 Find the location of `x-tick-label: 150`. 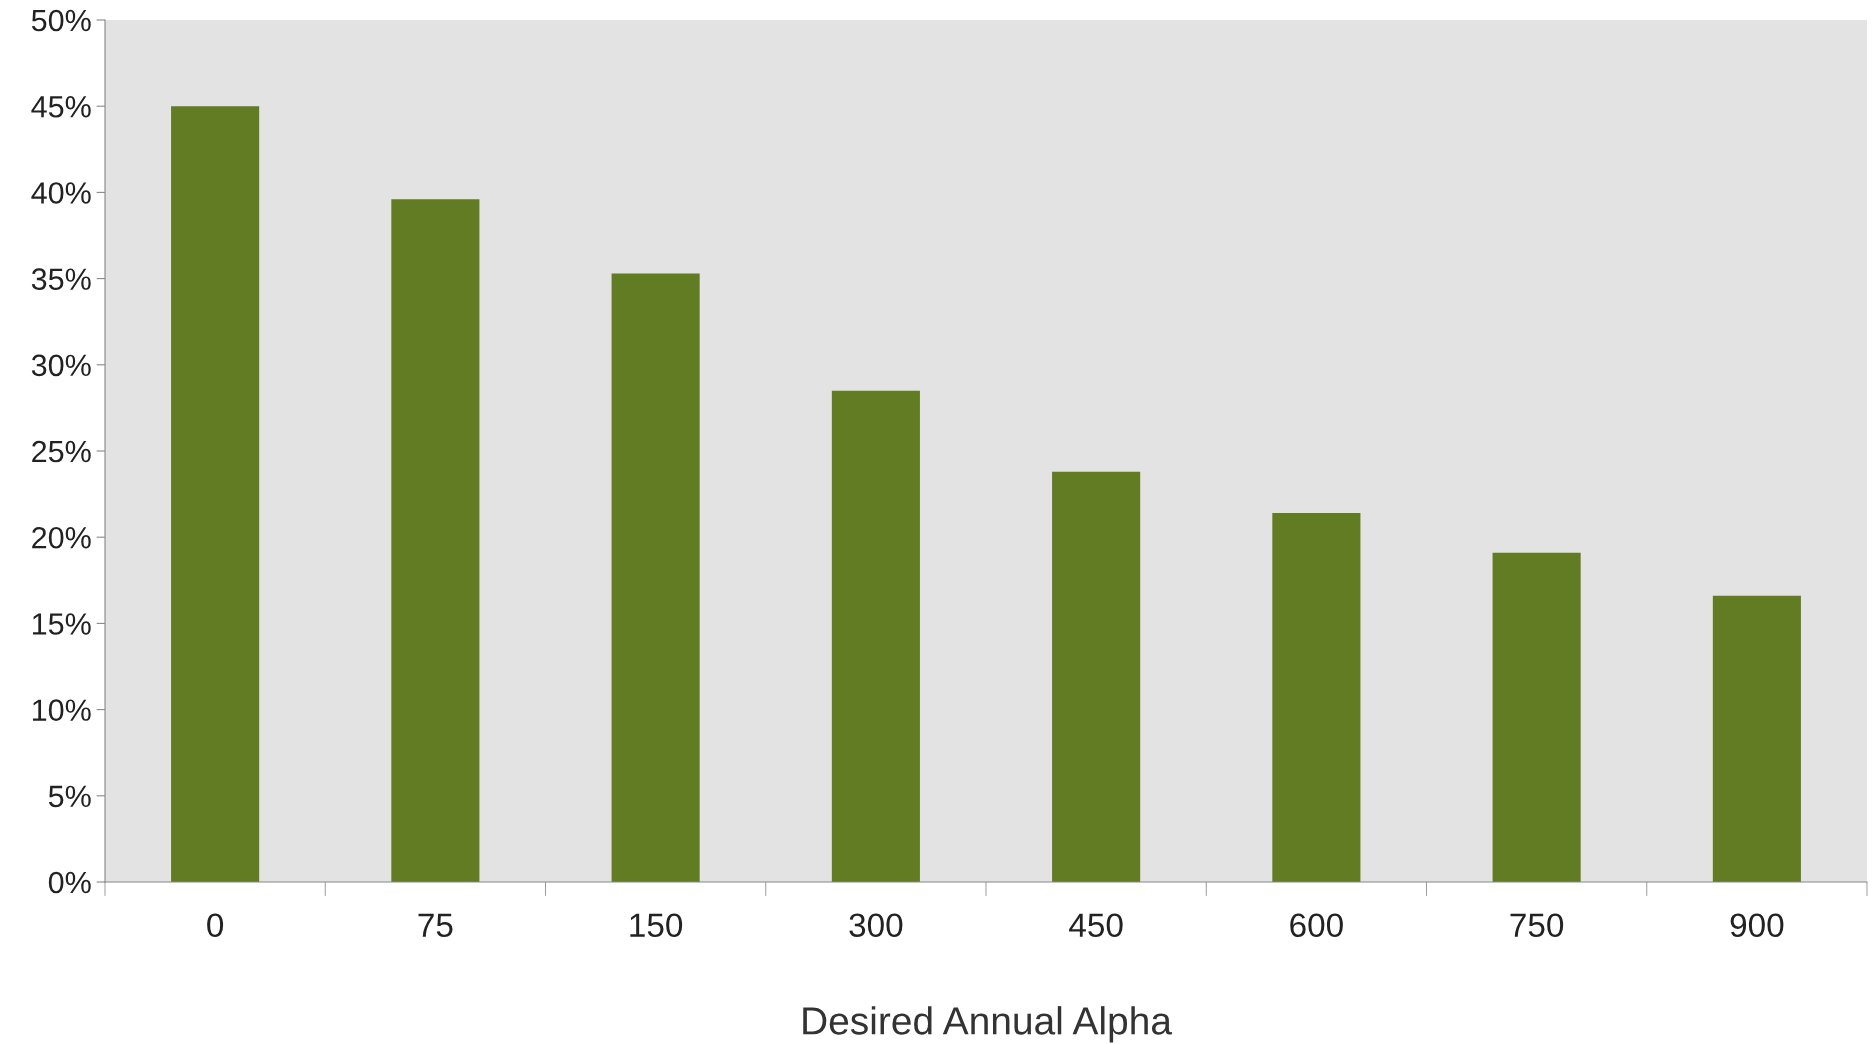

x-tick-label: 150 is located at coordinates (656, 925).